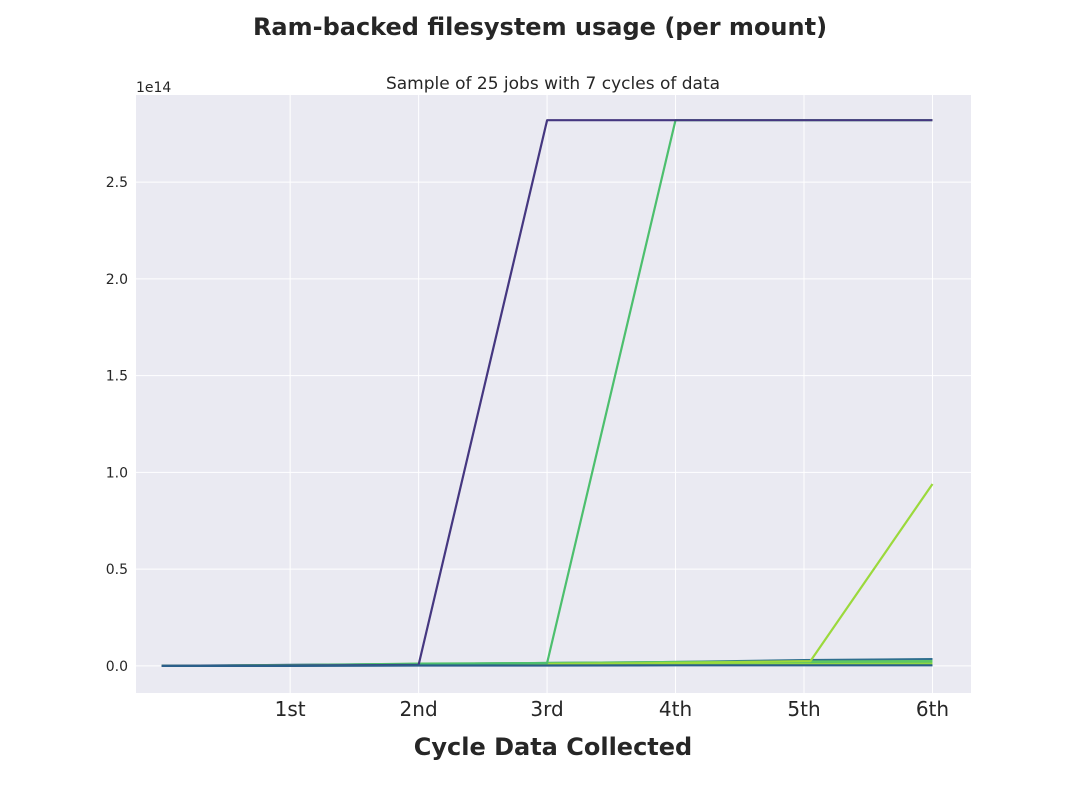 The height and width of the screenshot is (792, 1080). I want to click on chart-subtitle: Sample of 25 jobs with 7 cycles of data, so click(553, 84).